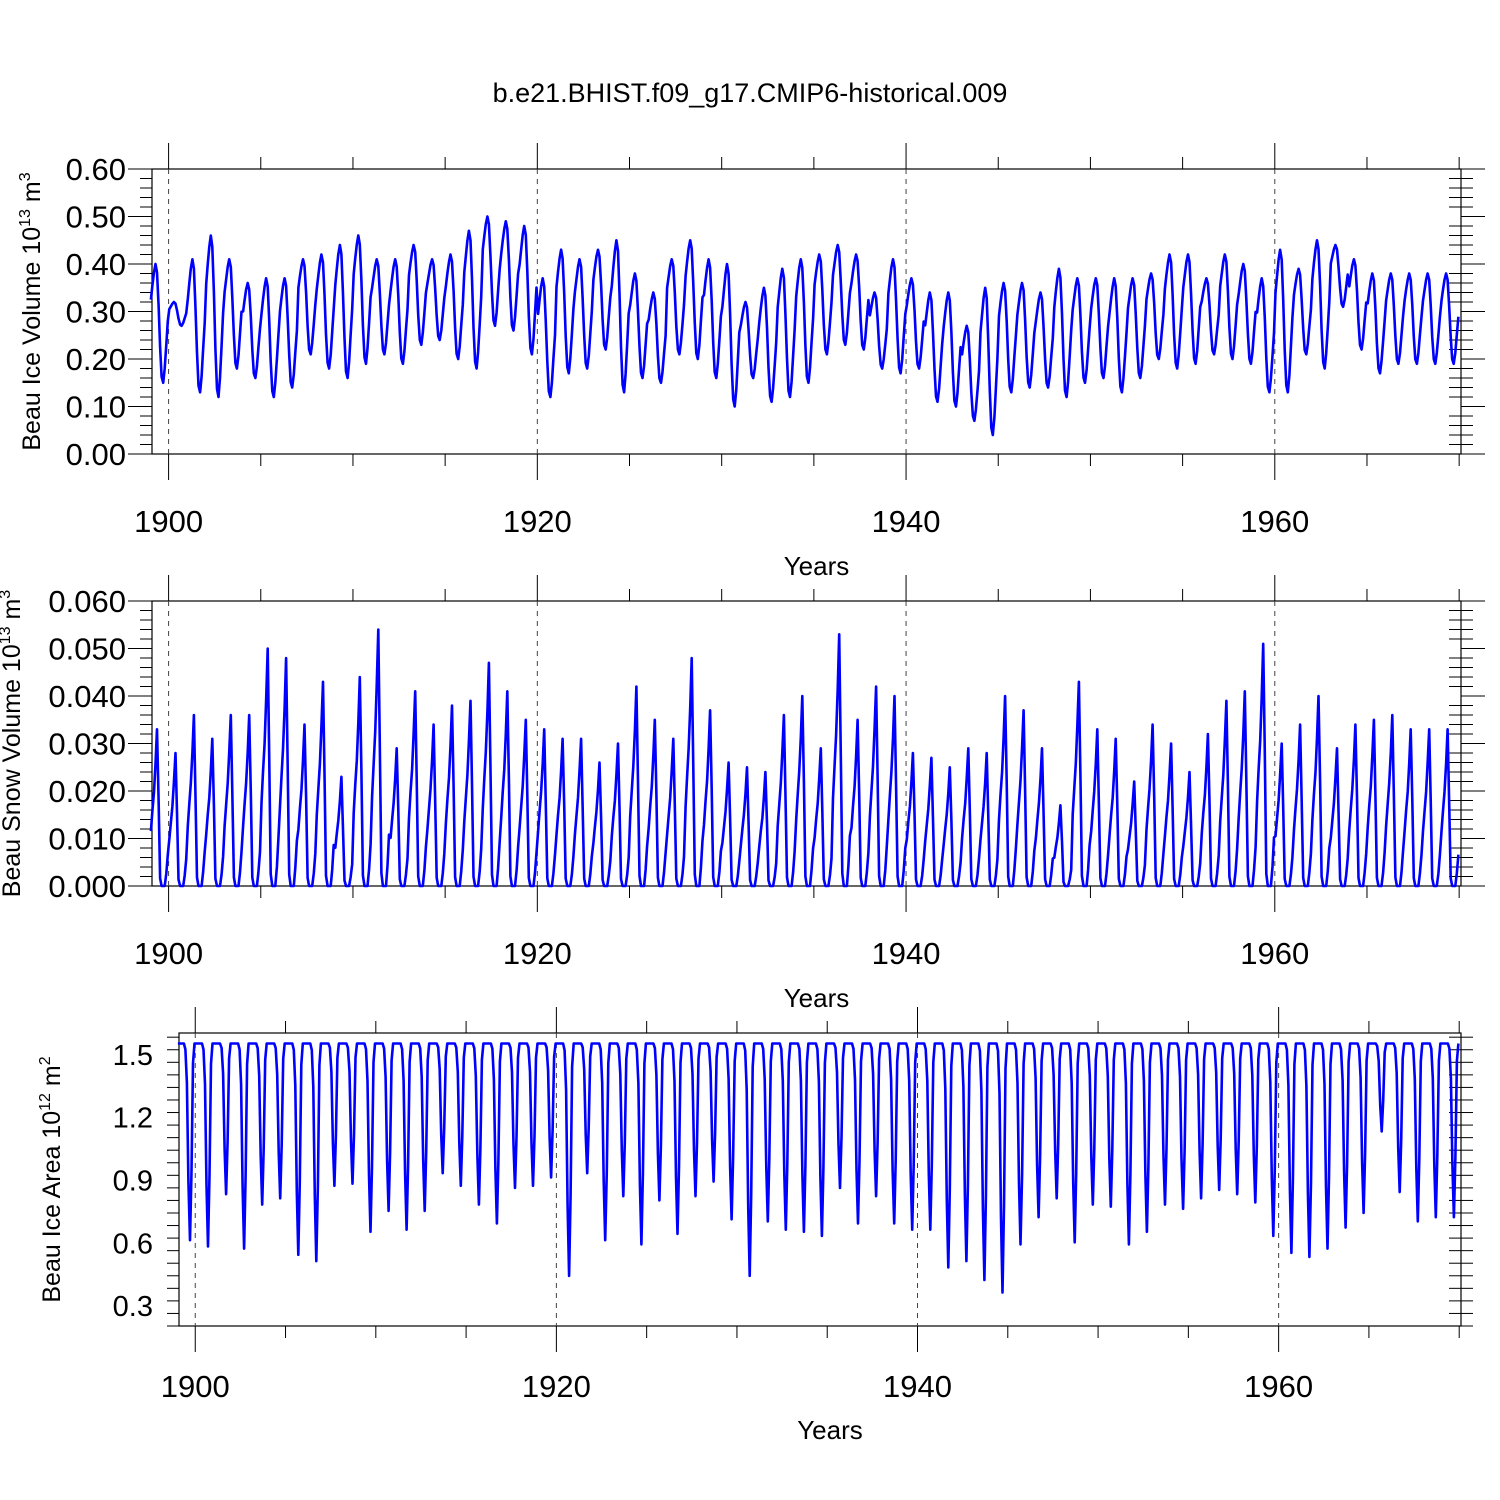 This screenshot has height=1500, width=1500. Describe the element at coordinates (133, 1244) in the screenshot. I see `y-tick-label: 0.6` at that location.